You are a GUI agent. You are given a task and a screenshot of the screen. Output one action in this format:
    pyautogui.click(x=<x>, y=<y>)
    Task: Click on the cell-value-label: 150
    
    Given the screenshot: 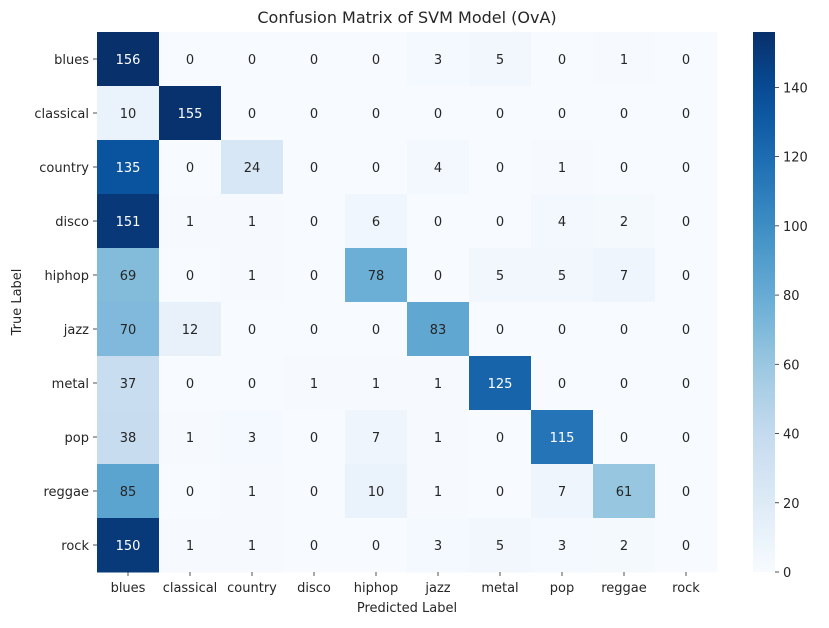 What is the action you would take?
    pyautogui.click(x=128, y=546)
    